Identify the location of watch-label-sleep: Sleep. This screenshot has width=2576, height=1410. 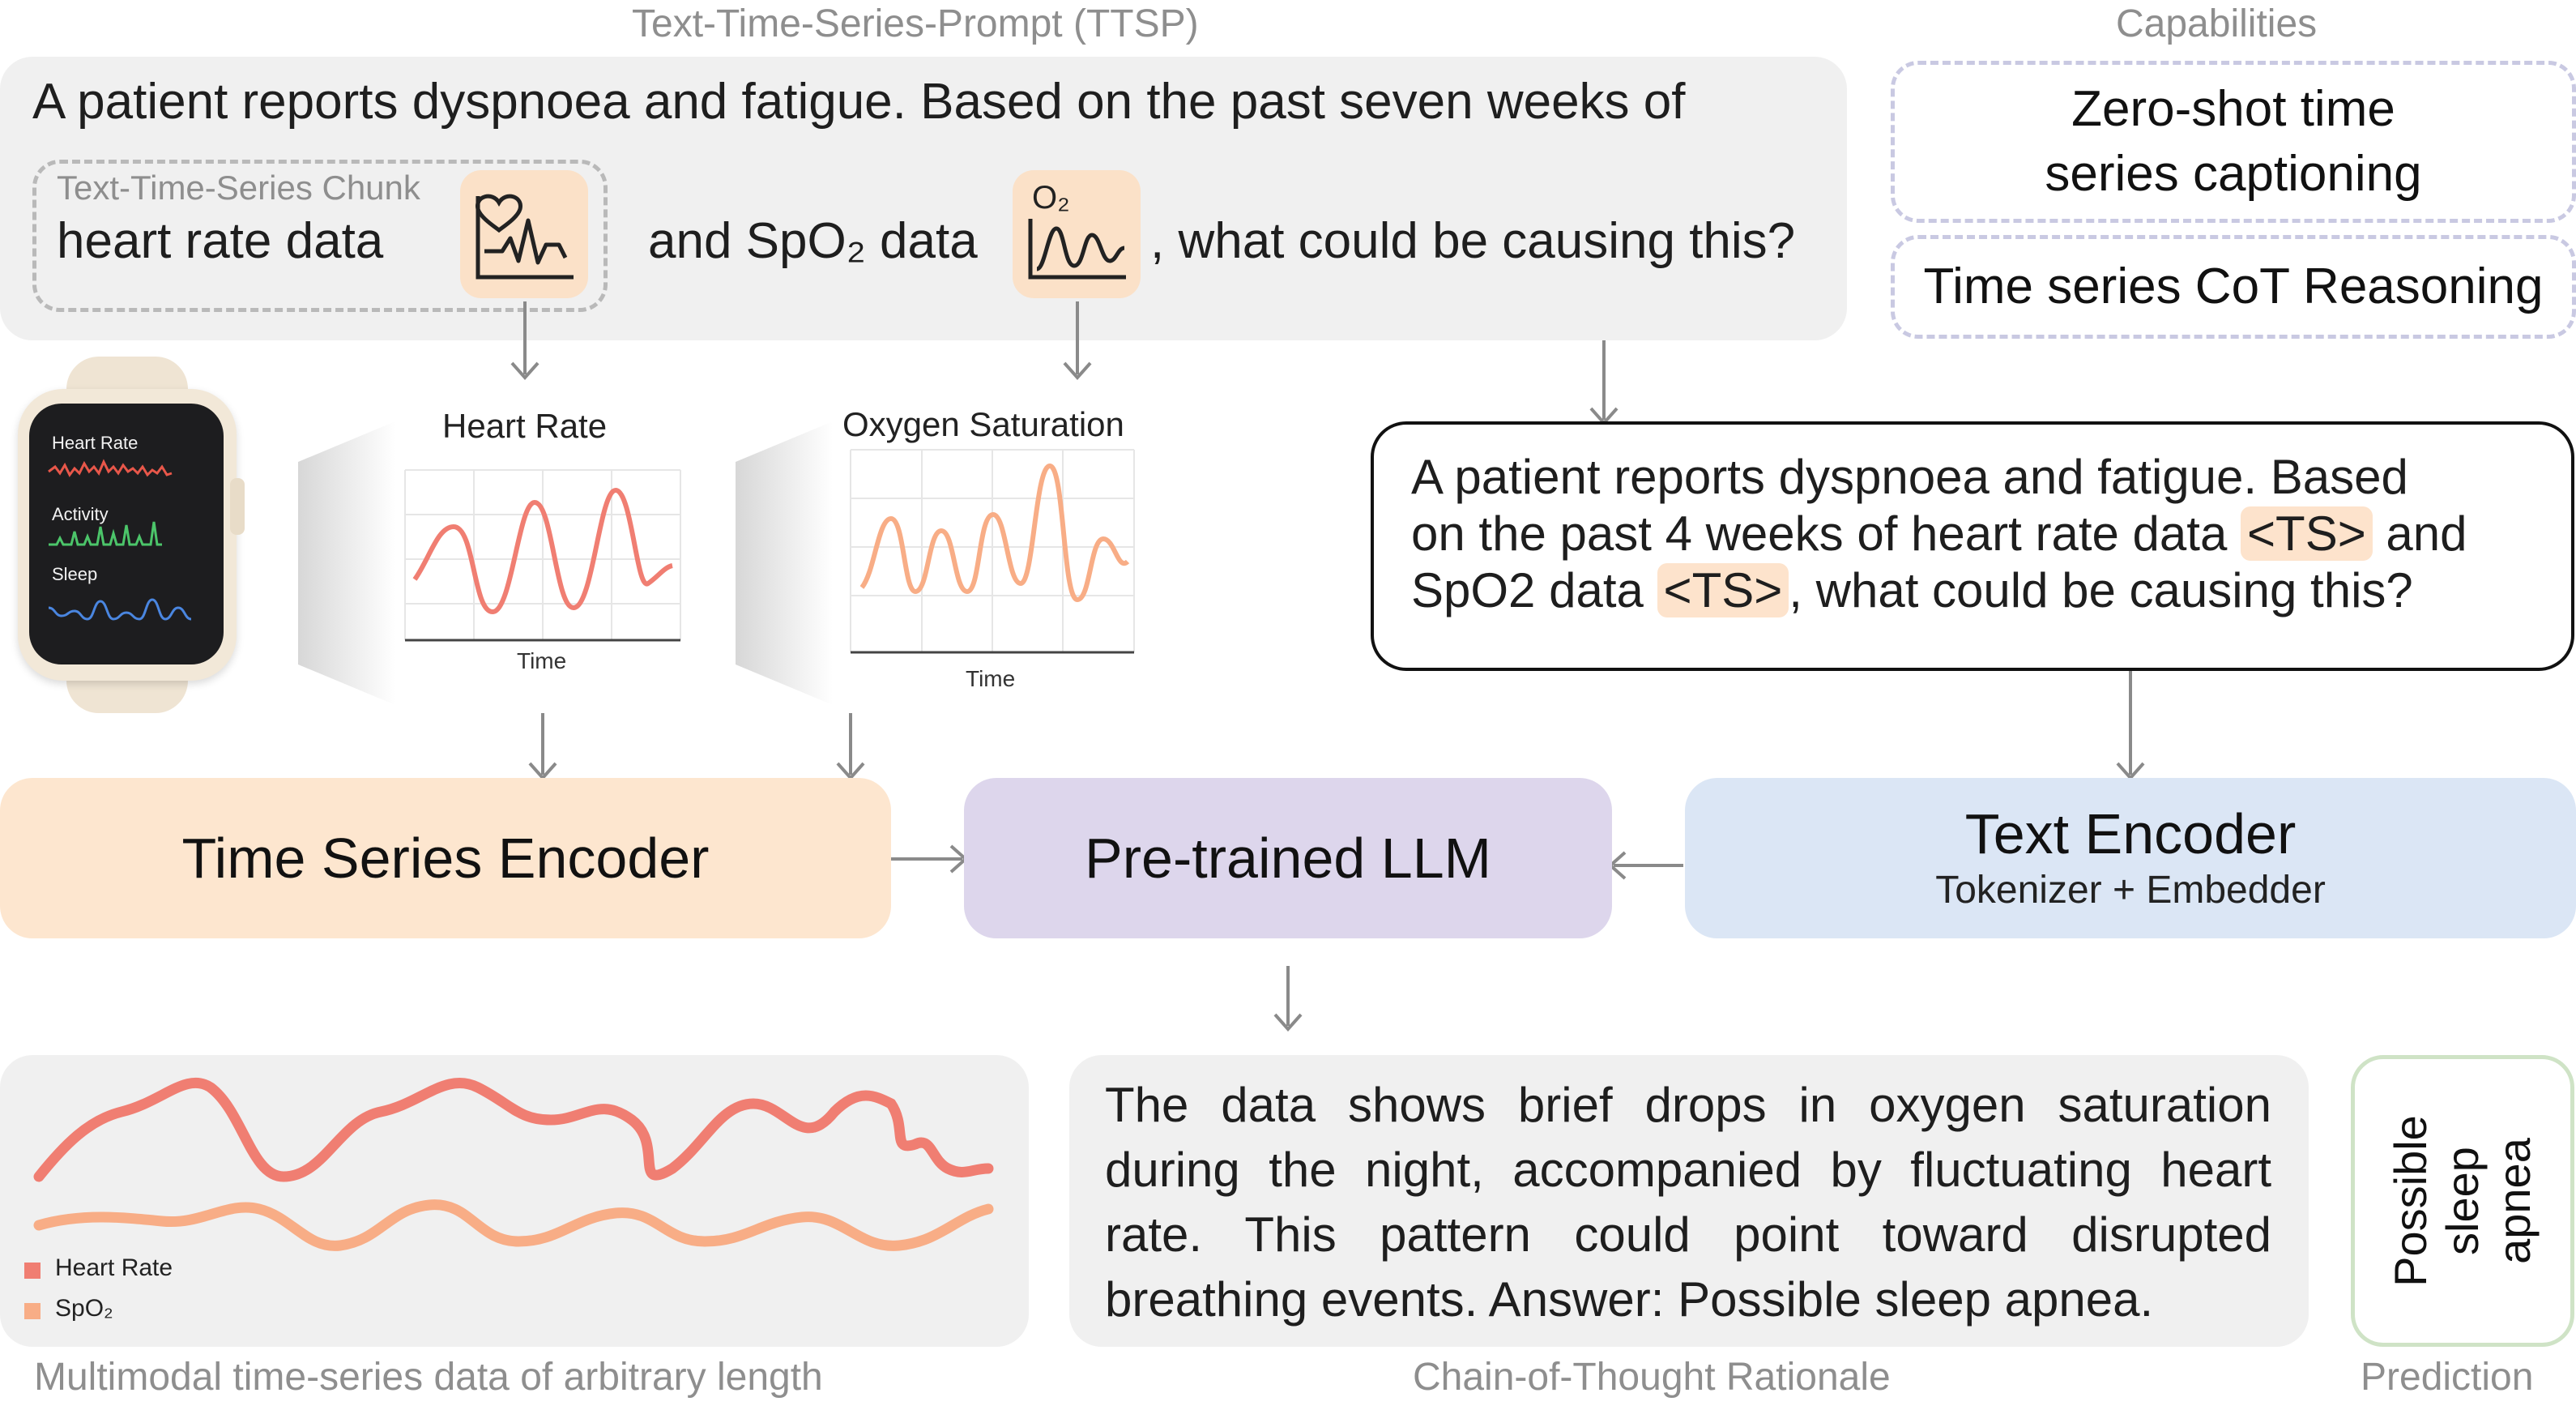
(75, 574).